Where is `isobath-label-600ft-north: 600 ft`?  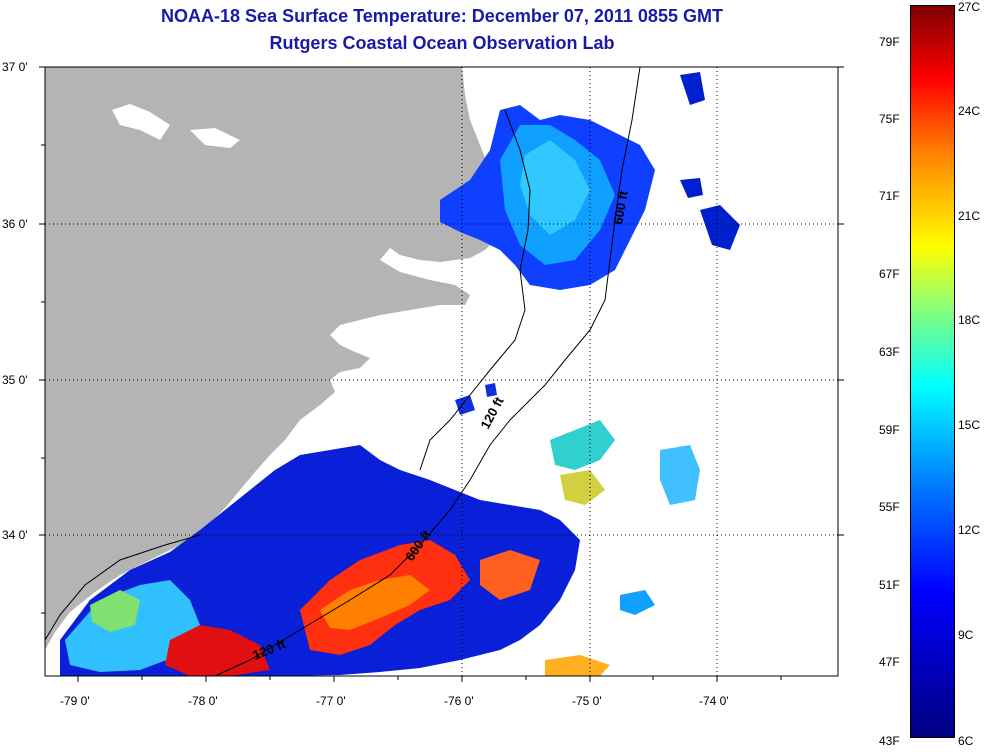 isobath-label-600ft-north: 600 ft is located at coordinates (620, 207).